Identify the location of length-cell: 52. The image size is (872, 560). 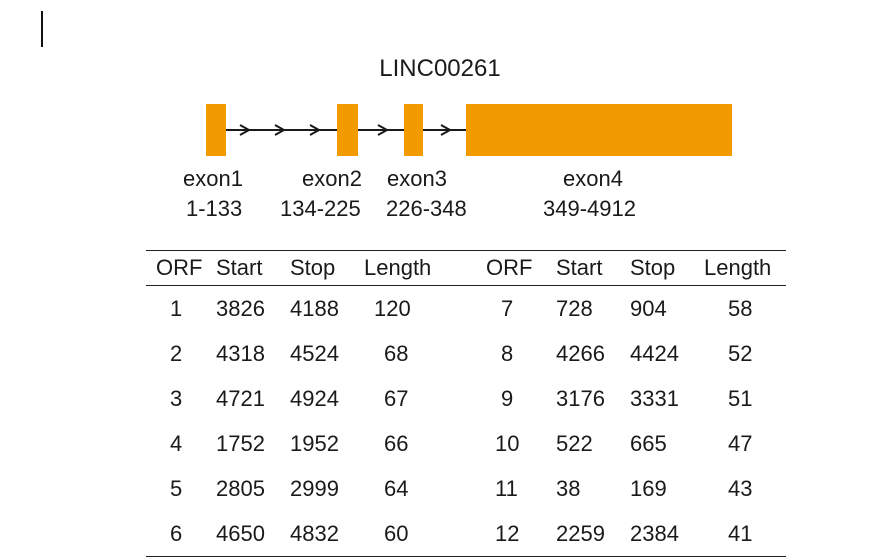
(740, 353).